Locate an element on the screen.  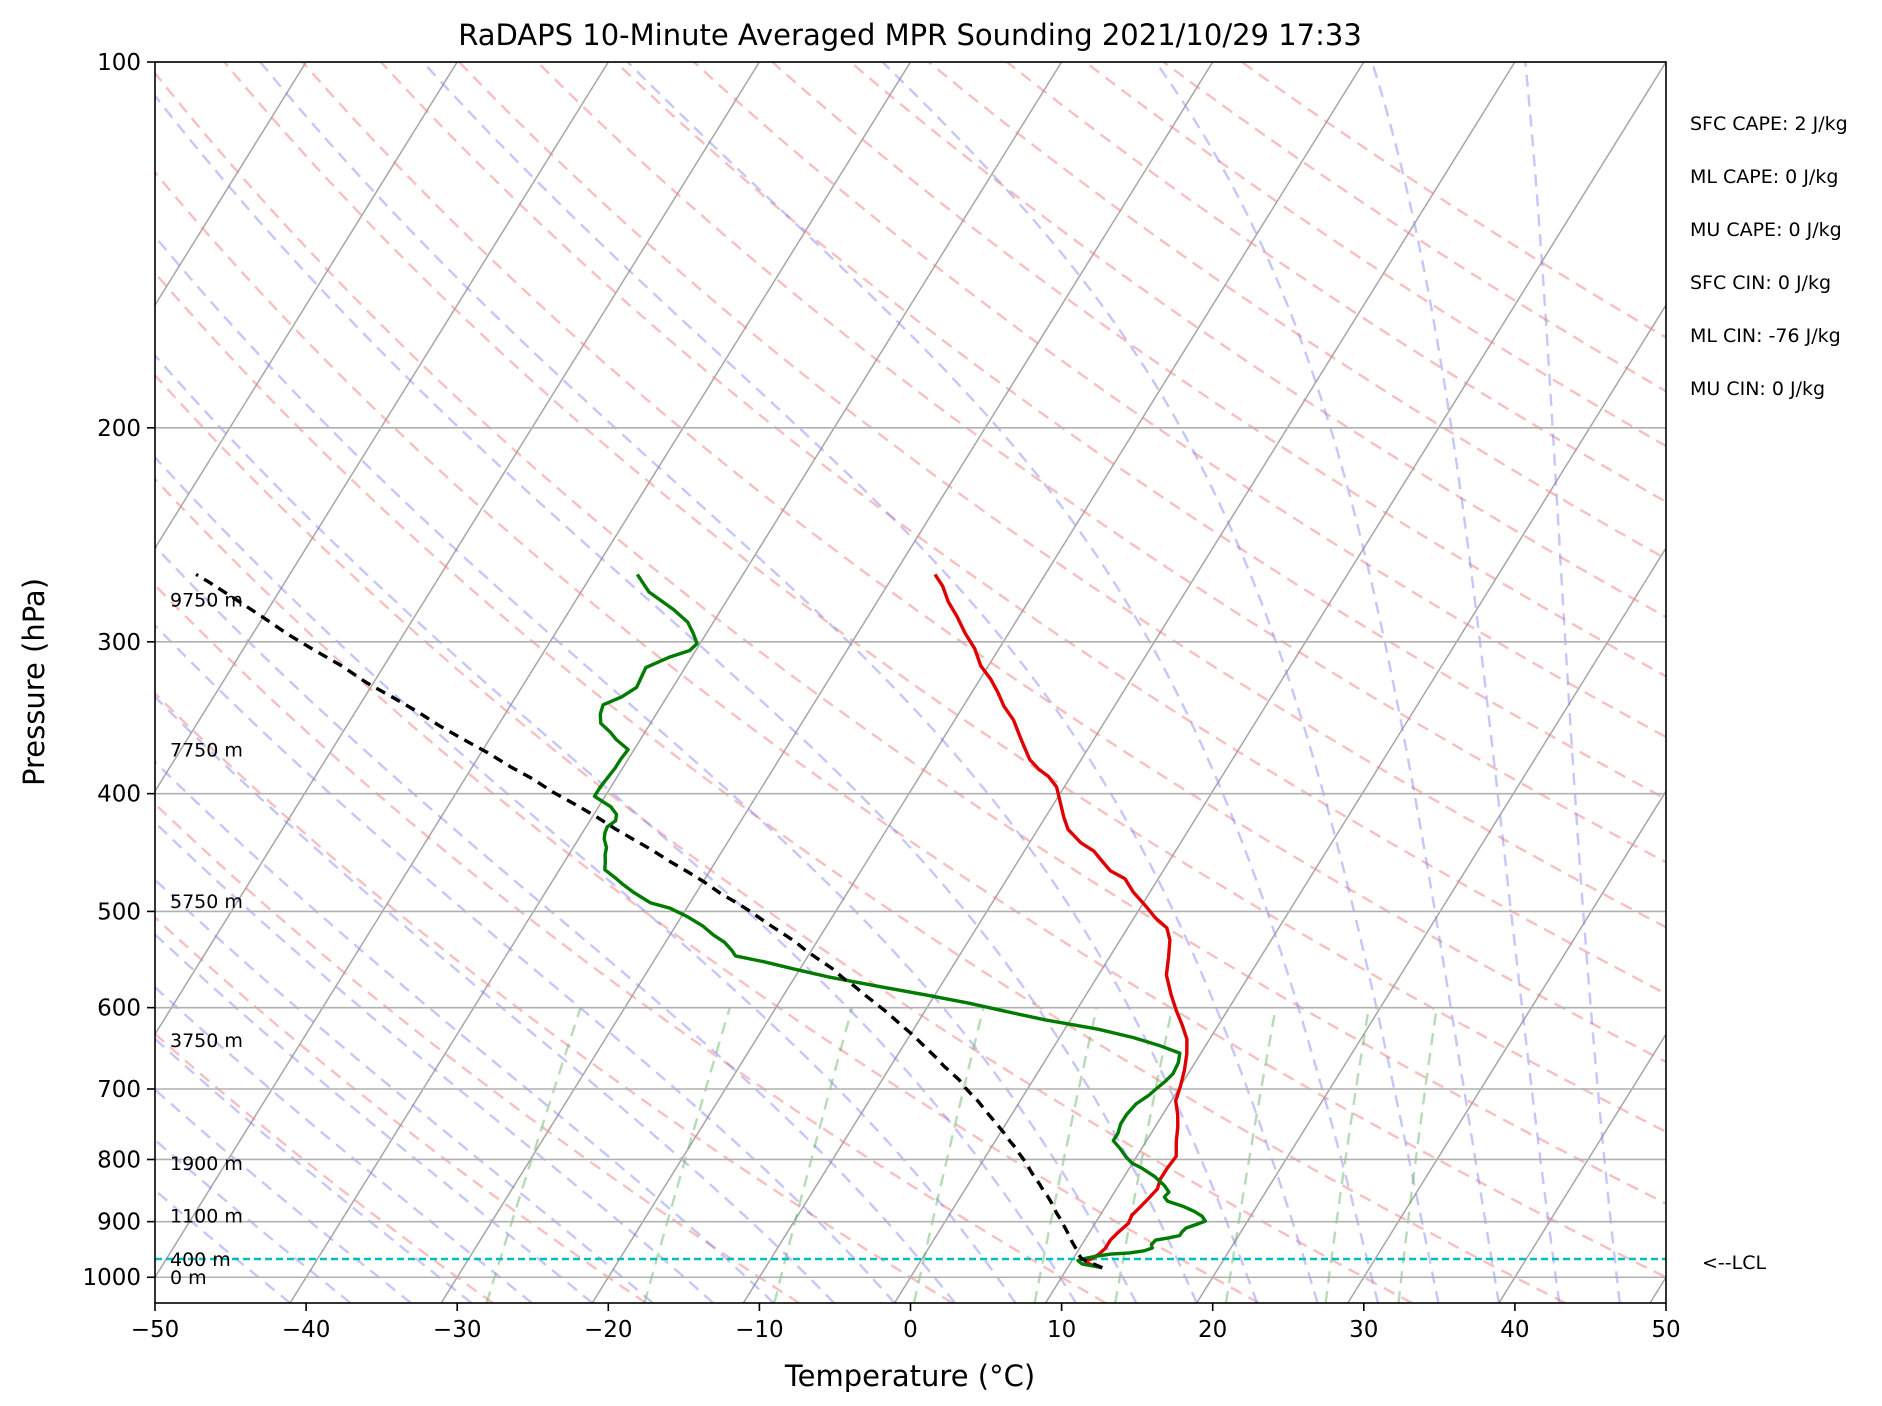
lcl-label: <--LCL is located at coordinates (1734, 1263).